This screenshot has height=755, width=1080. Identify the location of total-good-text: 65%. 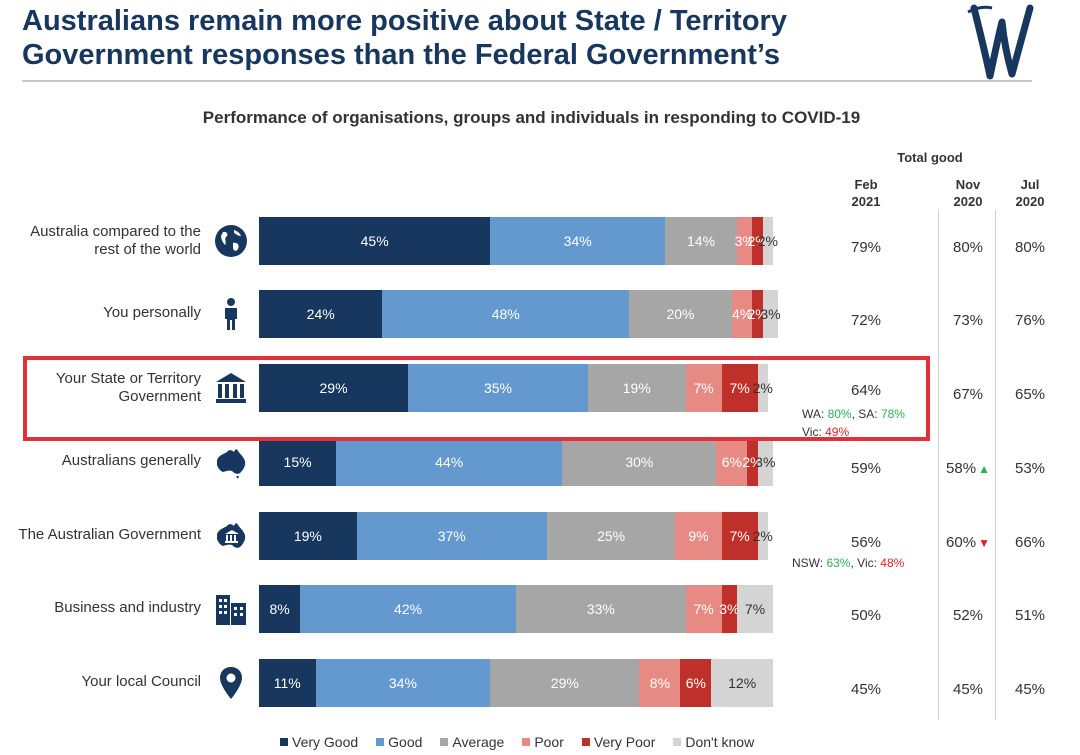
(1030, 394).